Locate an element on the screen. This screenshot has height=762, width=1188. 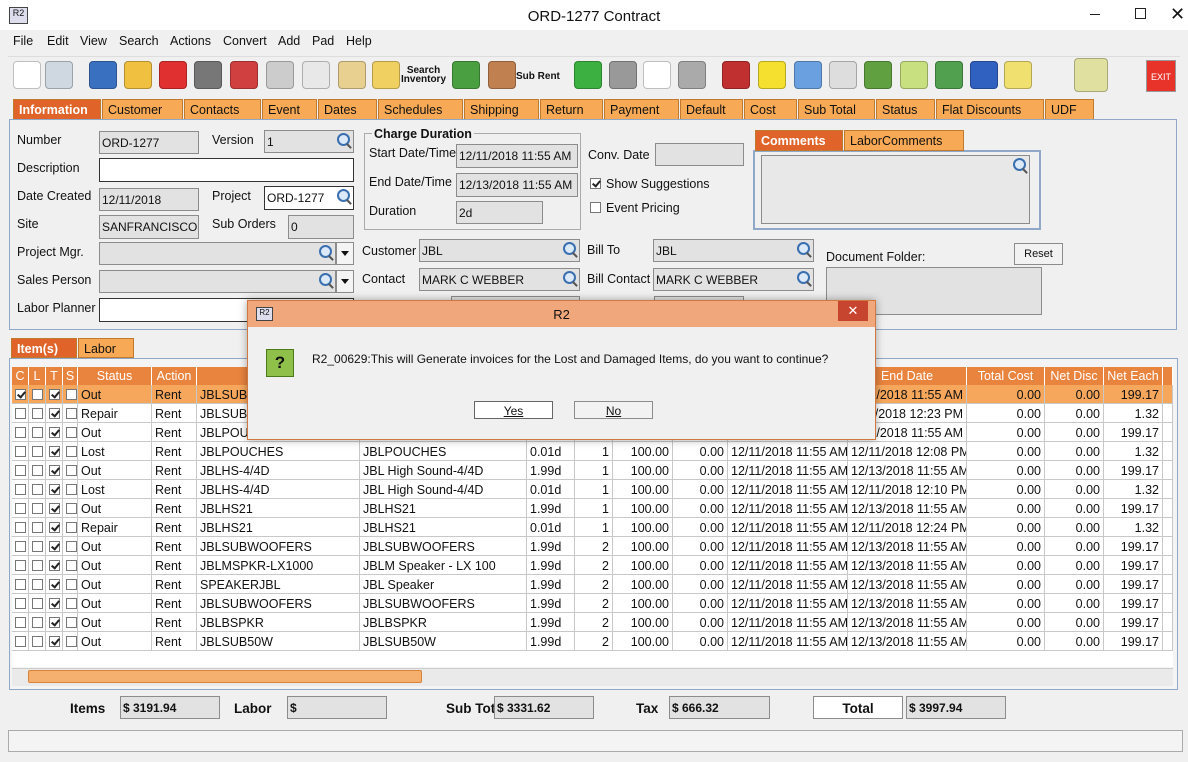
description-field is located at coordinates (226, 170).